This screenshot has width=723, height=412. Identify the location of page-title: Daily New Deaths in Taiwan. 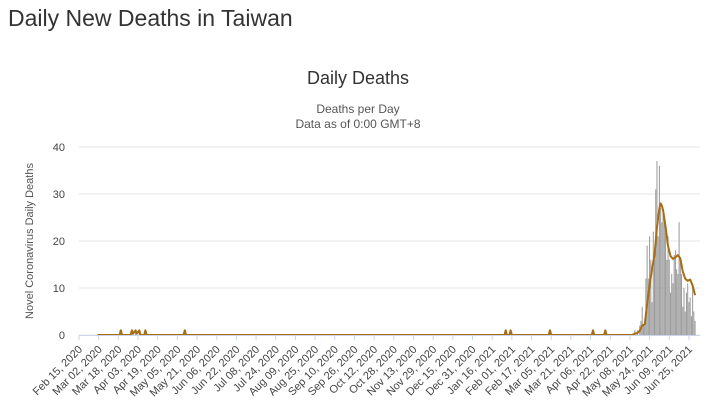
(150, 18).